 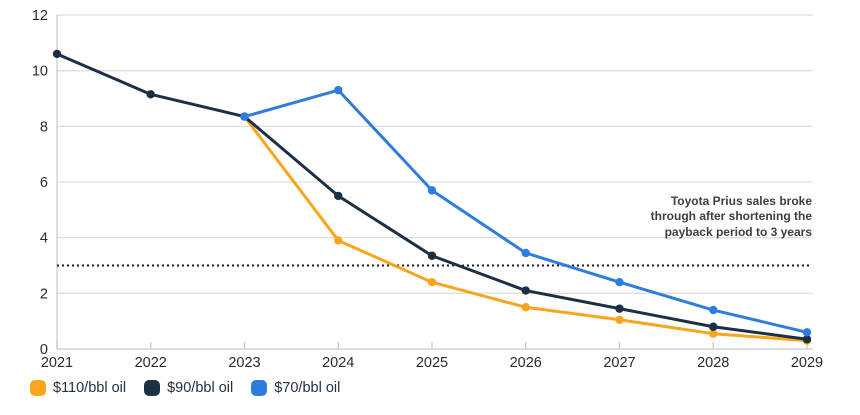 I want to click on y-tick-label: 2, so click(x=44, y=294).